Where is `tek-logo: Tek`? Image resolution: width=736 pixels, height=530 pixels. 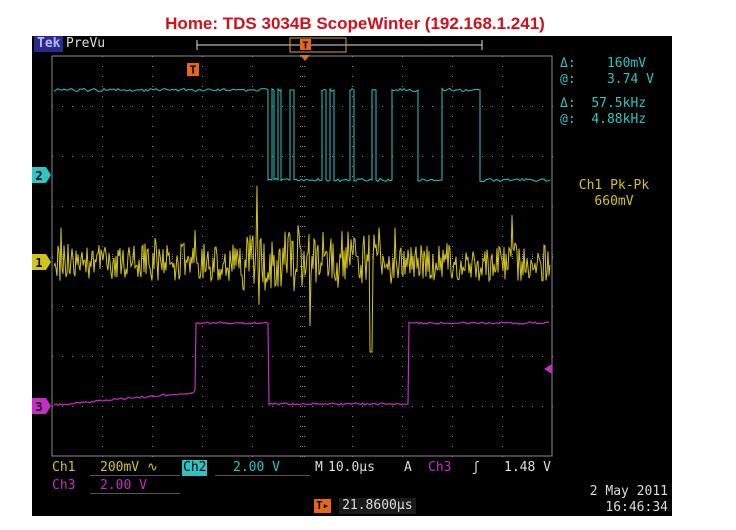
tek-logo: Tek is located at coordinates (49, 44).